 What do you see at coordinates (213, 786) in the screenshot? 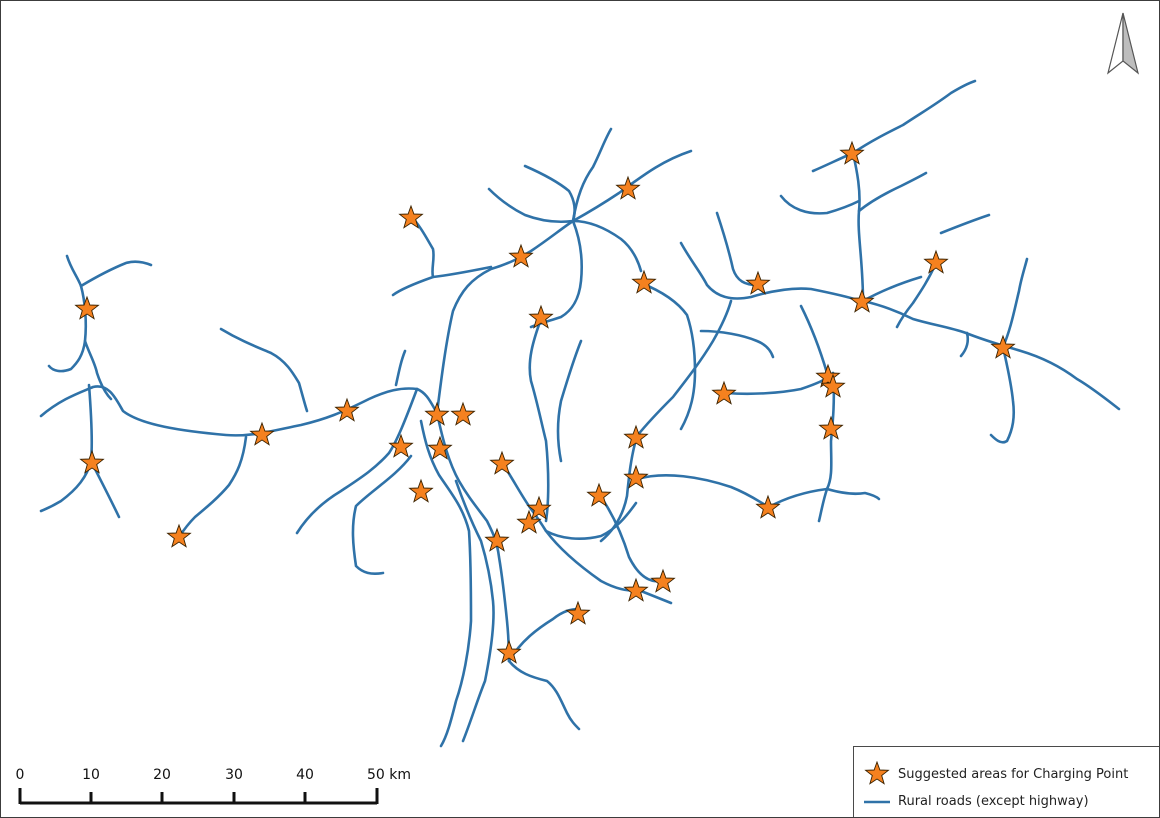
I see `scale-bar: 0 10 20 30 40 50 km` at bounding box center [213, 786].